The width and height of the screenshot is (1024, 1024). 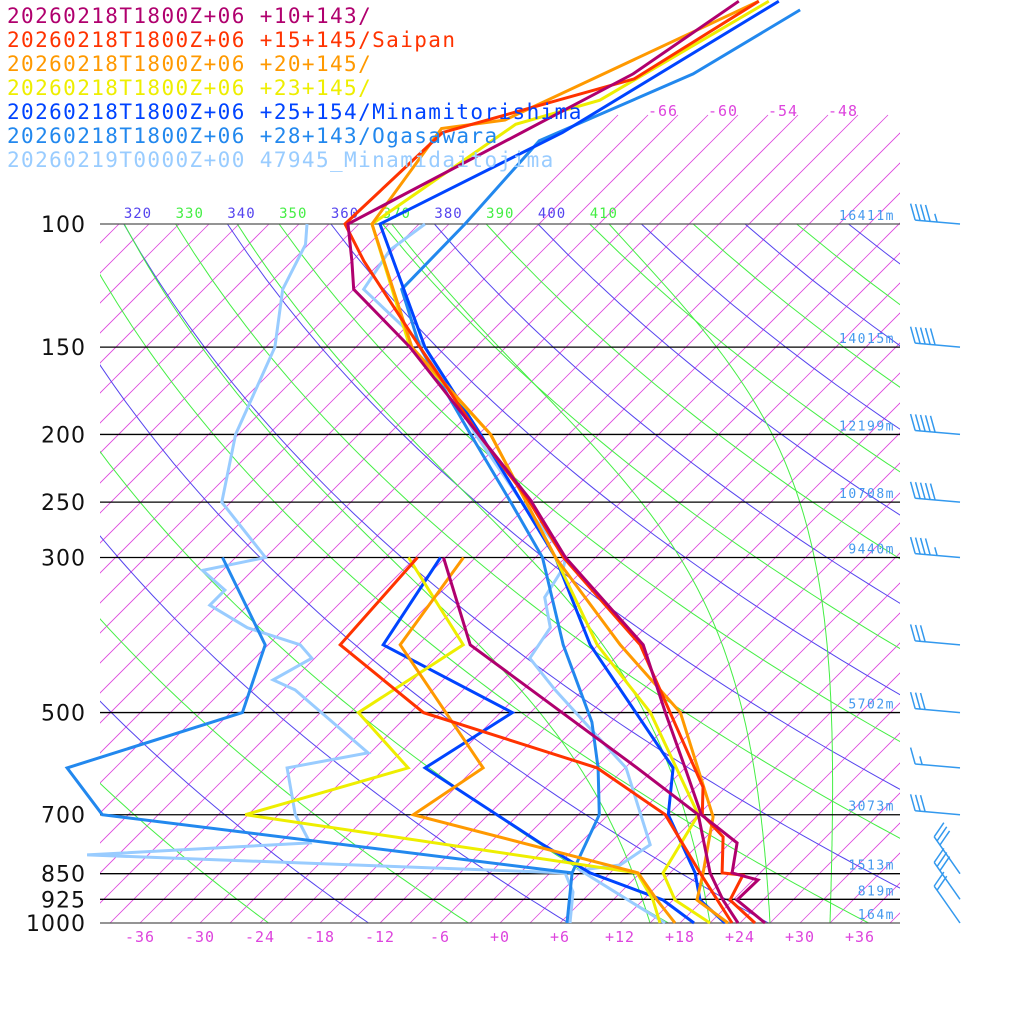 I want to click on legend-entry: 20260218T1800Z+06 +23+145/, so click(x=189, y=88).